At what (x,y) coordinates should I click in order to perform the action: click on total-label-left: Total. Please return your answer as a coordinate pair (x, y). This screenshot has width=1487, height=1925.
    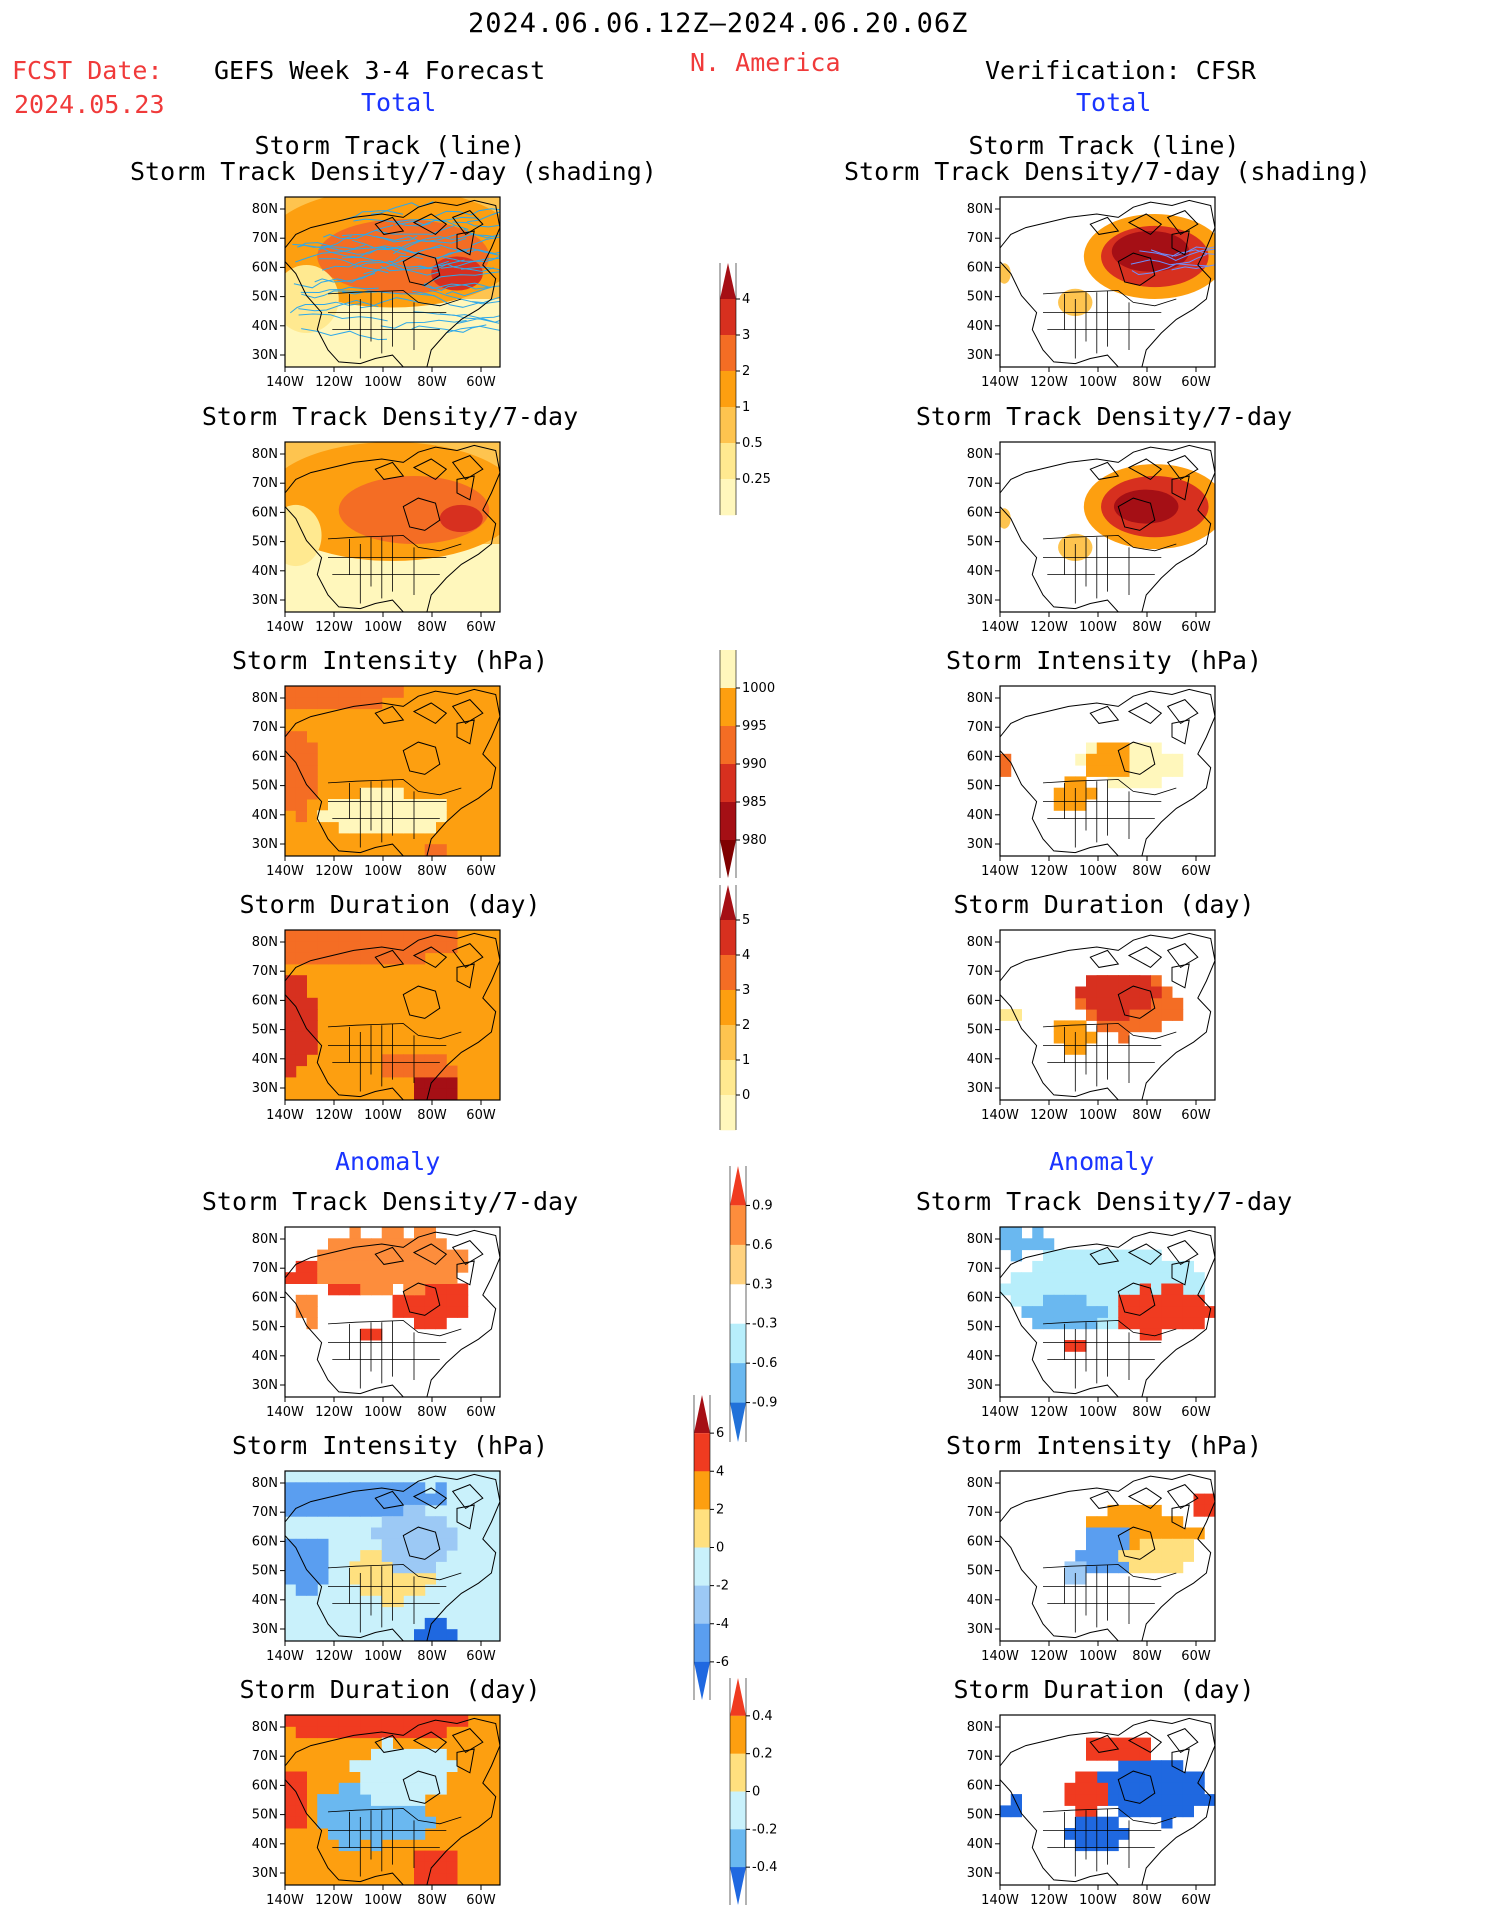
    Looking at the image, I should click on (399, 102).